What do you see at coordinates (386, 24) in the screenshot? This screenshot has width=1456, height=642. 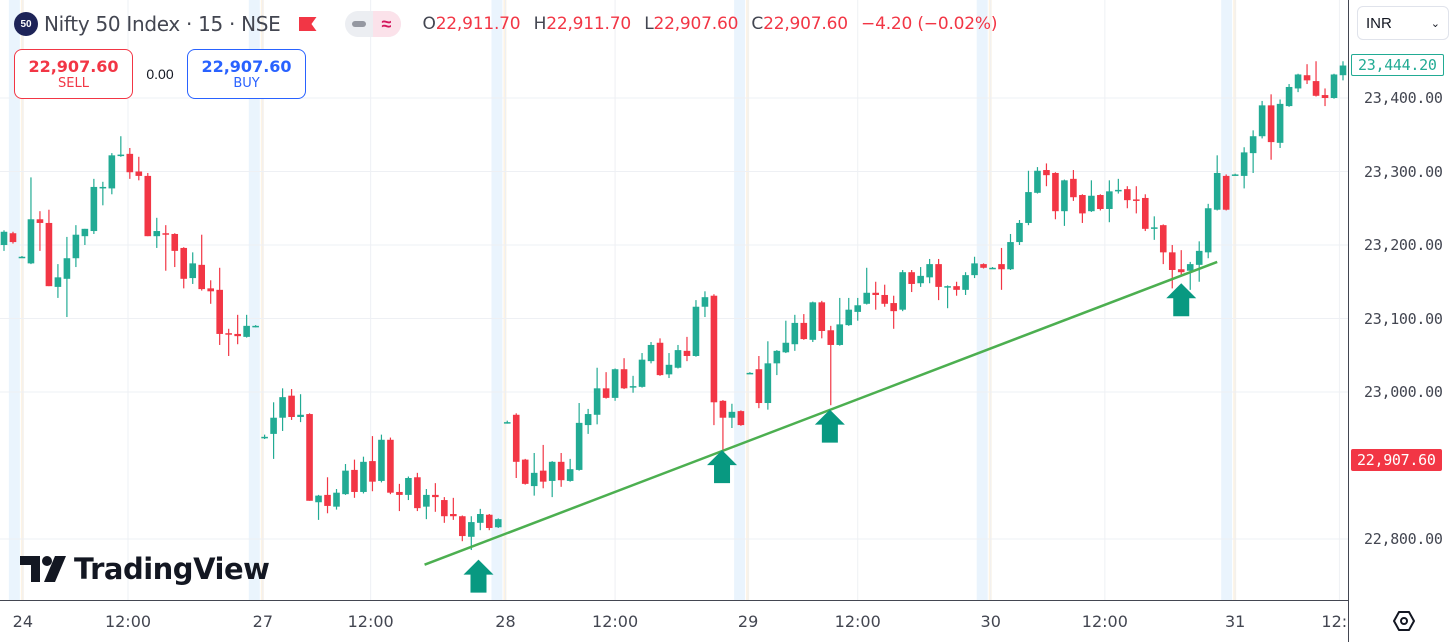 I see `approx-icon: ≈` at bounding box center [386, 24].